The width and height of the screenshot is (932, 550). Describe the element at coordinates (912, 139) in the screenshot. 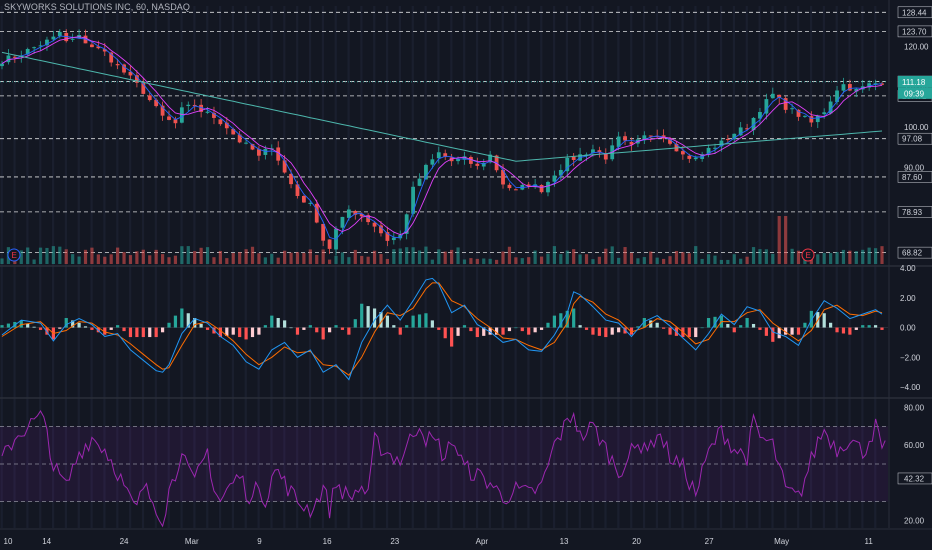

I see `price-level-tag-text: 97.08` at that location.